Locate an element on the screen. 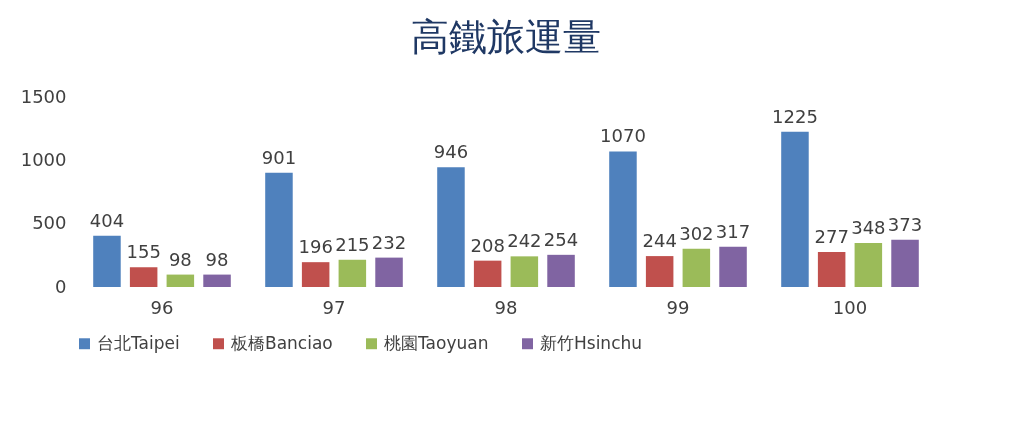 Image resolution: width=1024 pixels, height=427 pixels. x-tick-label: 96 is located at coordinates (162, 307).